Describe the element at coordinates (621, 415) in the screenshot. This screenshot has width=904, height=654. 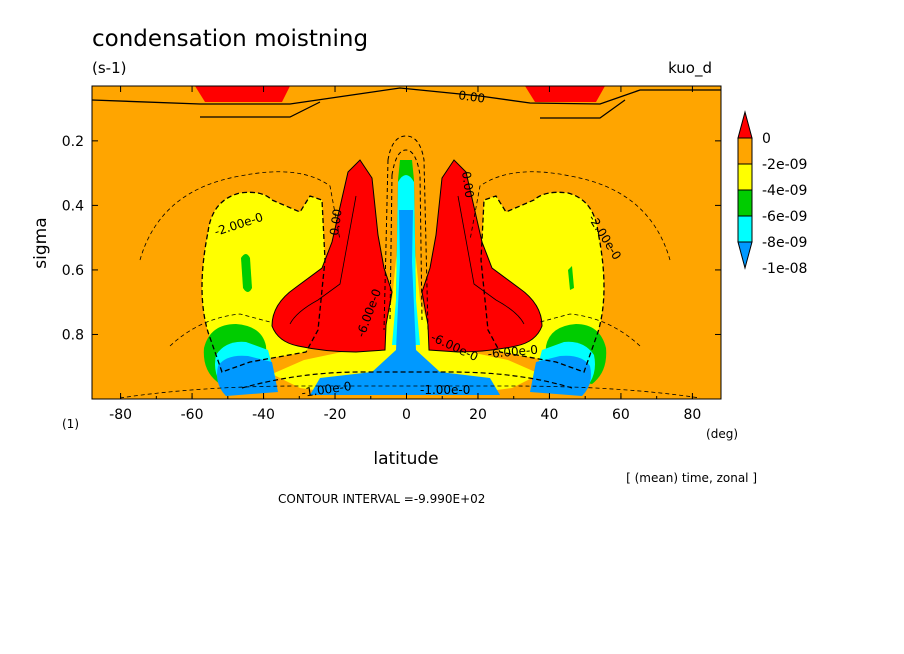
I see `x-tick-label: 60` at that location.